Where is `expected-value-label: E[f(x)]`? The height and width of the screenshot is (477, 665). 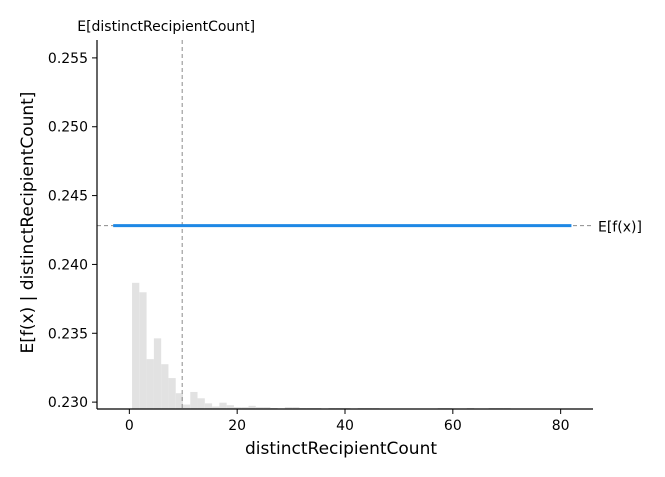 expected-value-label: E[f(x)] is located at coordinates (620, 228).